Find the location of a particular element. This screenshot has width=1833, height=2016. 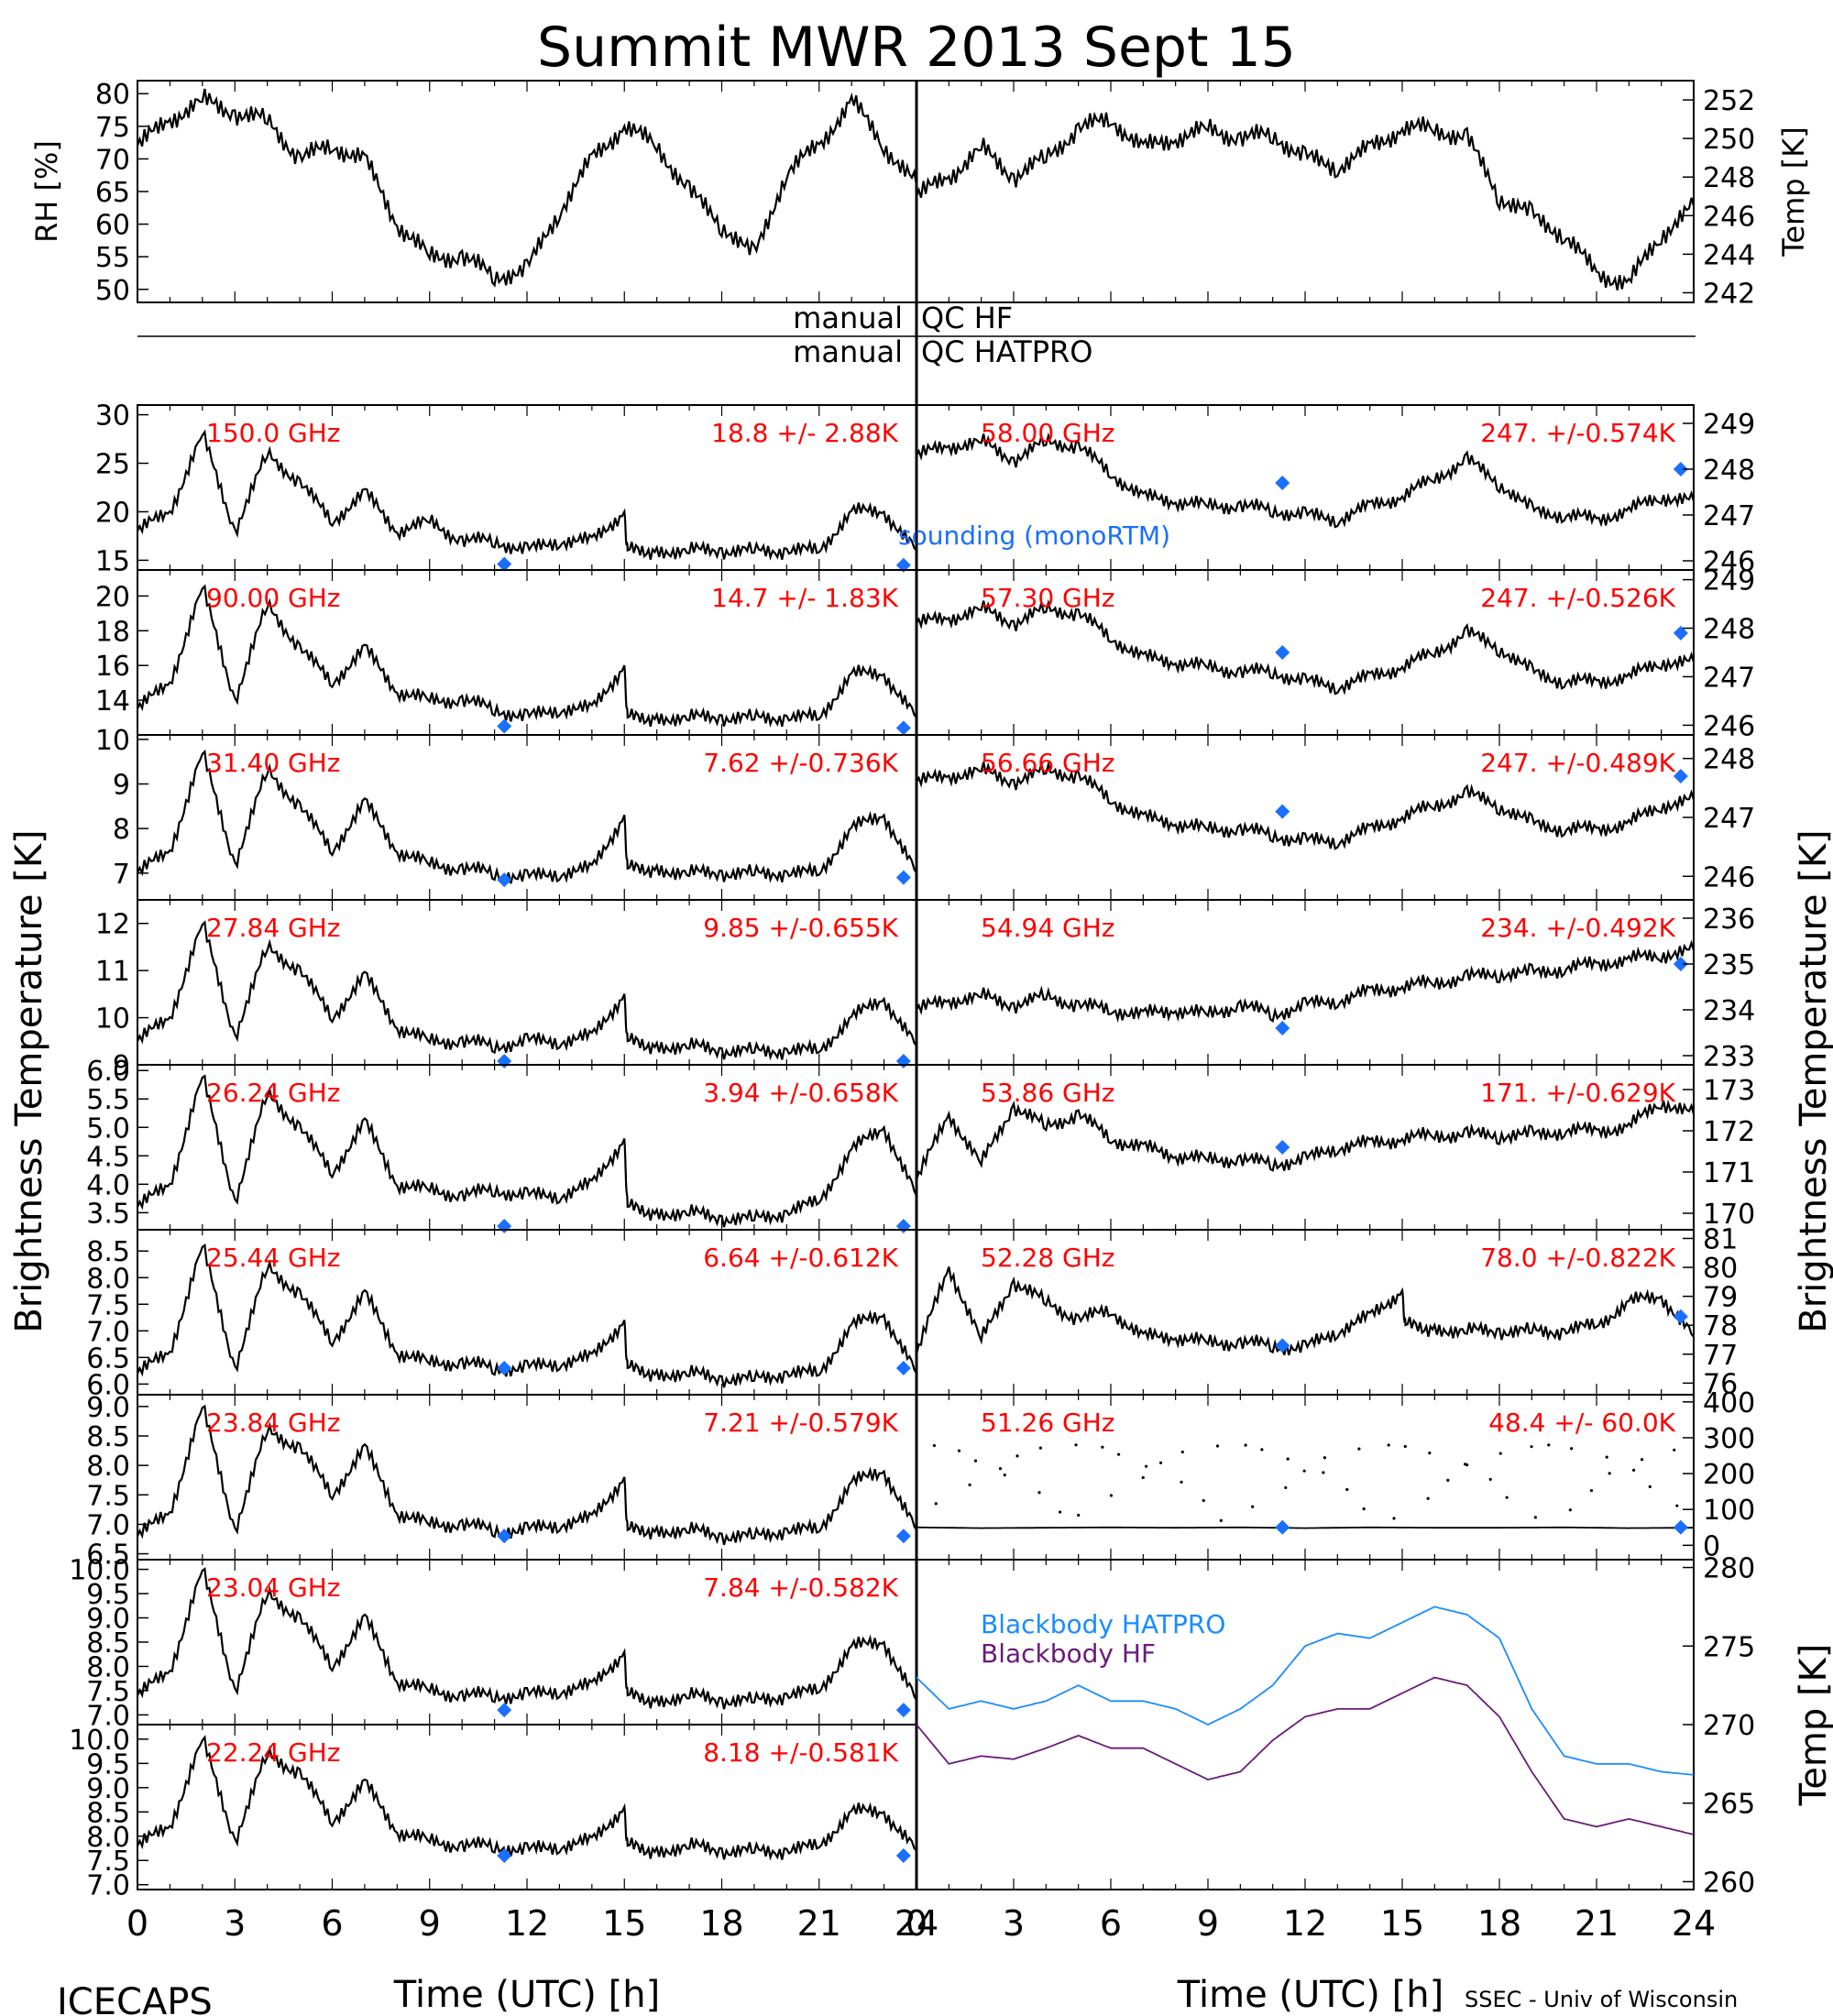

tb-right-0-ytick-label: 248 is located at coordinates (1729, 471).